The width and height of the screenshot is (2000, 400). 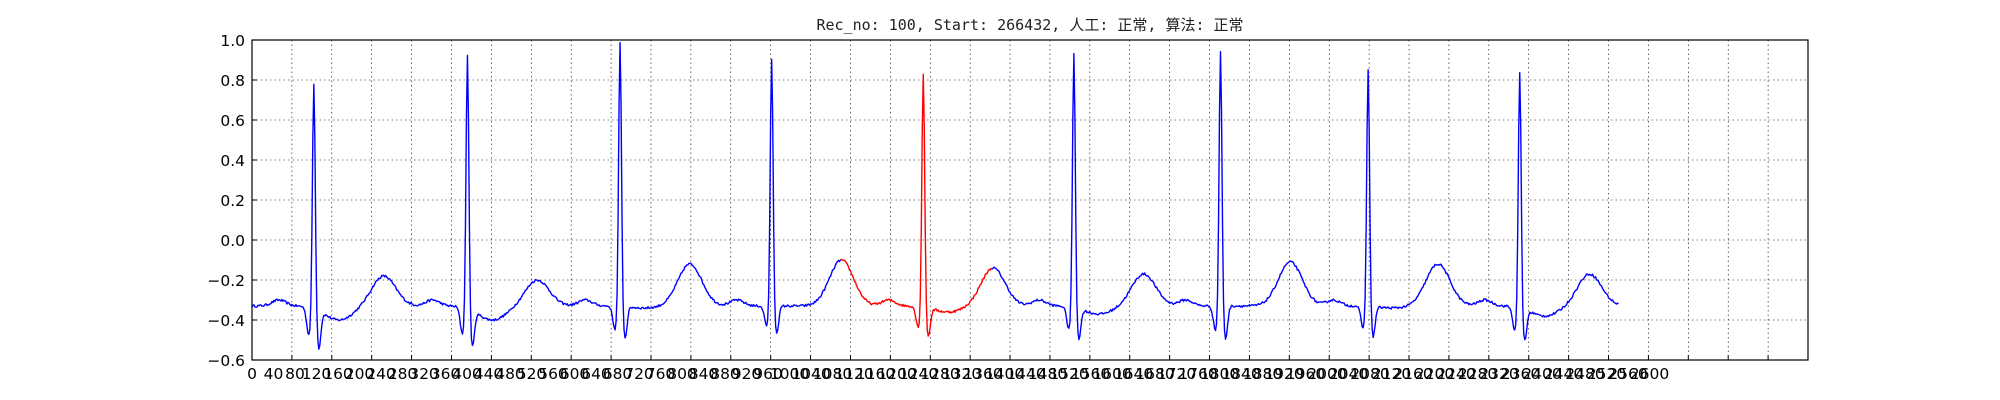 I want to click on x-tick-label: 200, so click(x=360, y=374).